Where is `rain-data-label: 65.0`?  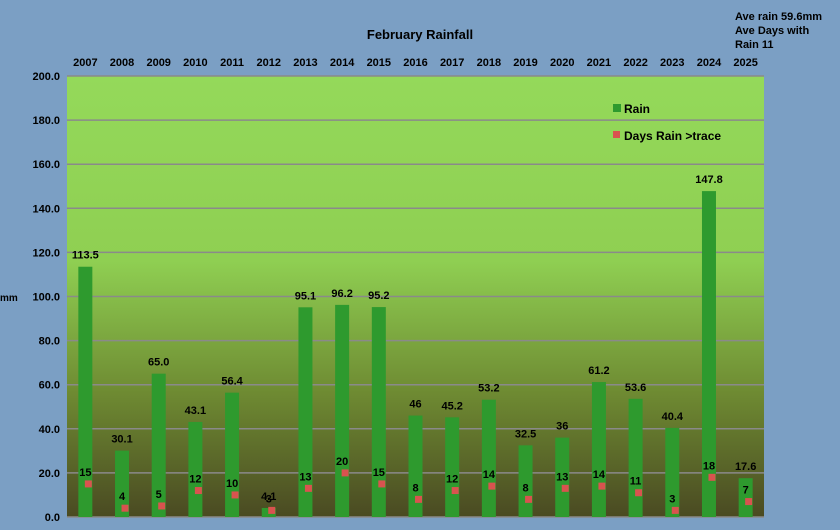 rain-data-label: 65.0 is located at coordinates (158, 363).